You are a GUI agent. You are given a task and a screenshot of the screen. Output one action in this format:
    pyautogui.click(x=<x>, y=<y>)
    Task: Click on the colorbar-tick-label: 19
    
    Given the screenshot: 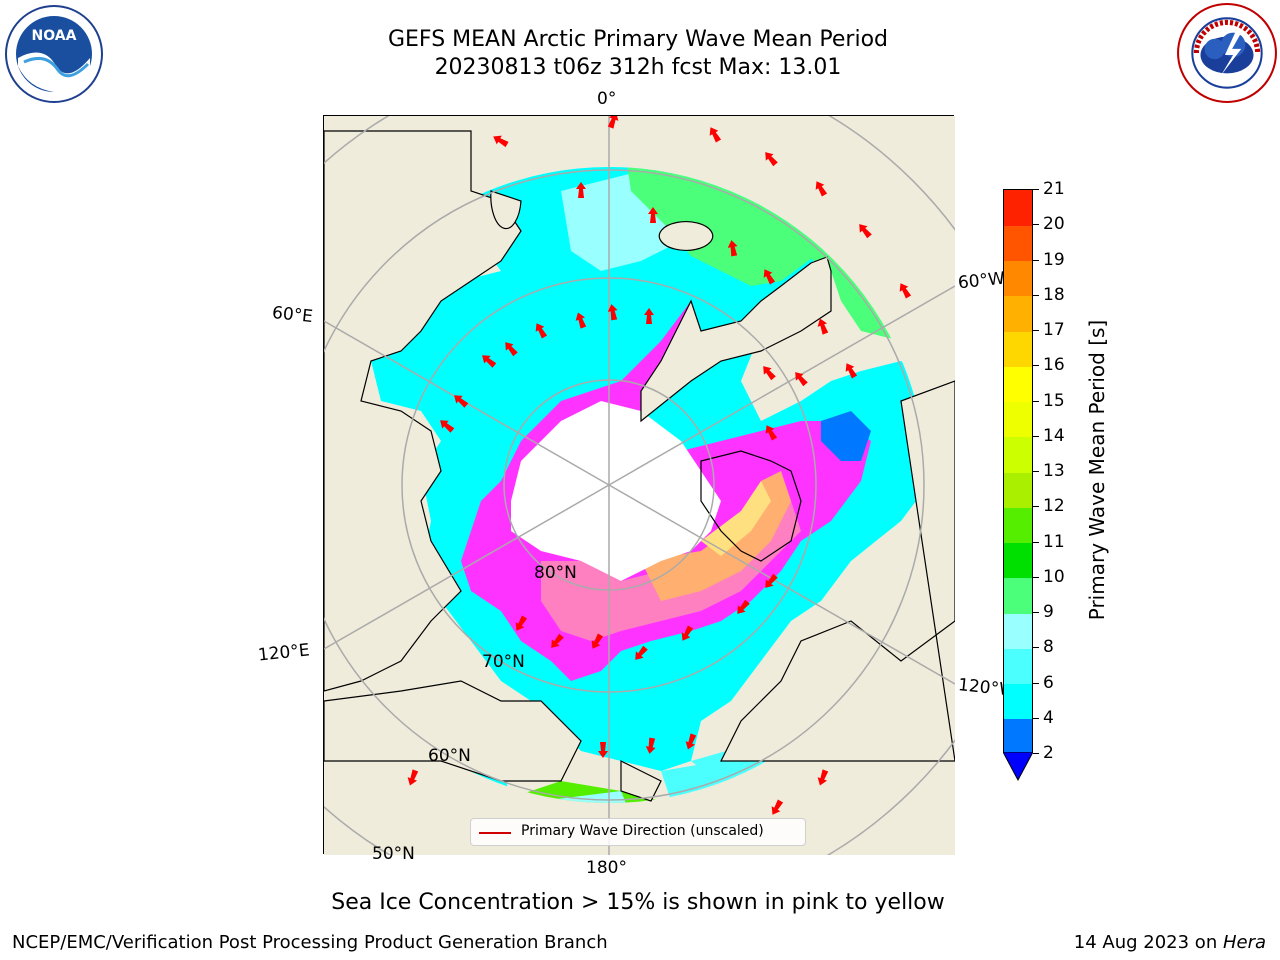 What is the action you would take?
    pyautogui.click(x=1054, y=259)
    